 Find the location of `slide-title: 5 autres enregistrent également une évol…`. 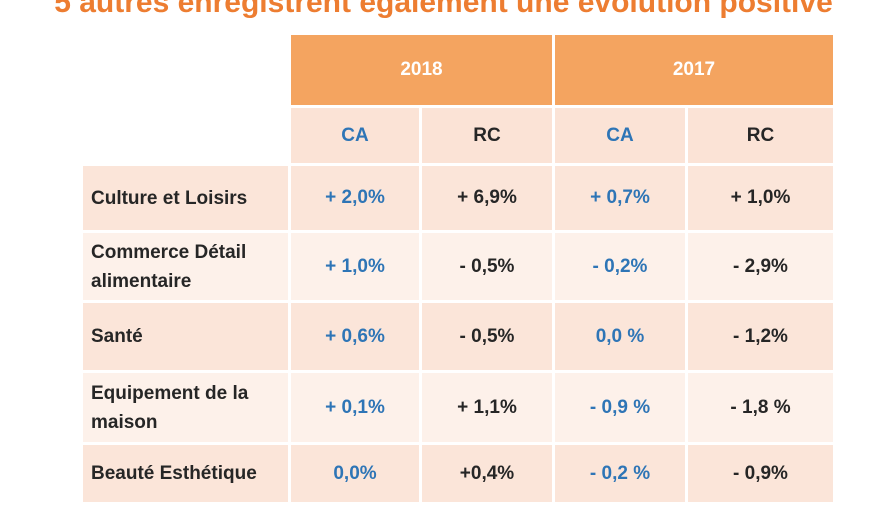

slide-title: 5 autres enregistrent également une évol… is located at coordinates (443, 9).